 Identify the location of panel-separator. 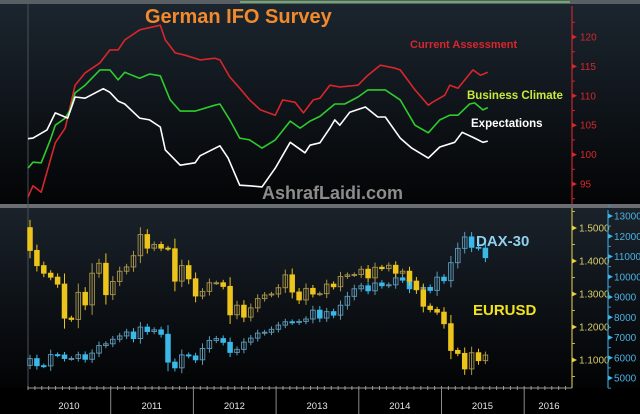
(320, 206).